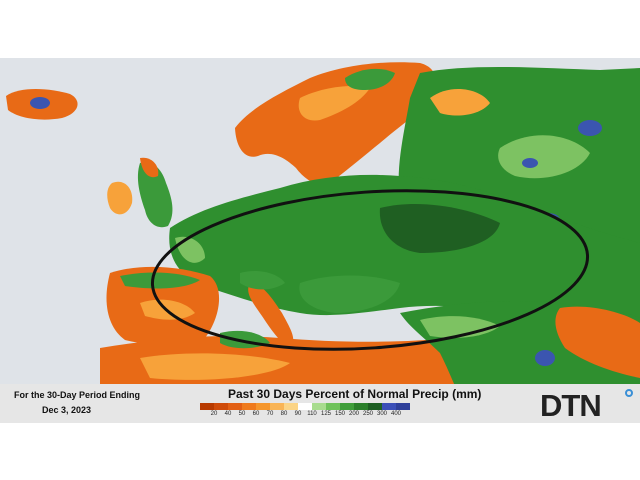 This screenshot has height=480, width=640. I want to click on dtn-logo: DTN, so click(571, 405).